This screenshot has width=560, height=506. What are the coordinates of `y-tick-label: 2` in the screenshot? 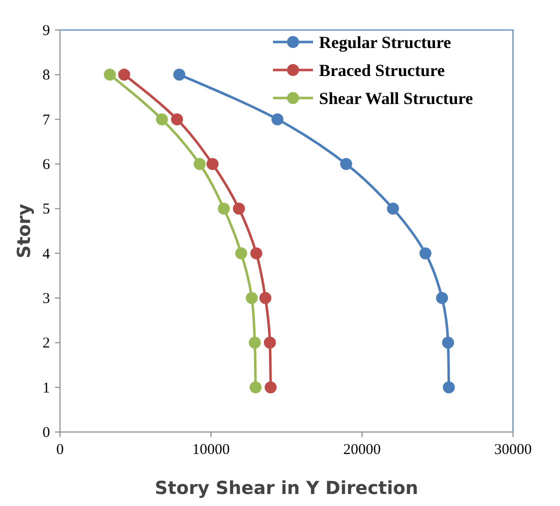 It's located at (46, 344).